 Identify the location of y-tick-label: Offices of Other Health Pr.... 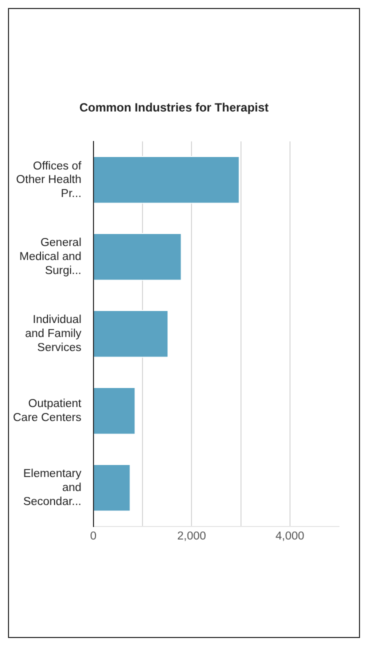
(49, 180).